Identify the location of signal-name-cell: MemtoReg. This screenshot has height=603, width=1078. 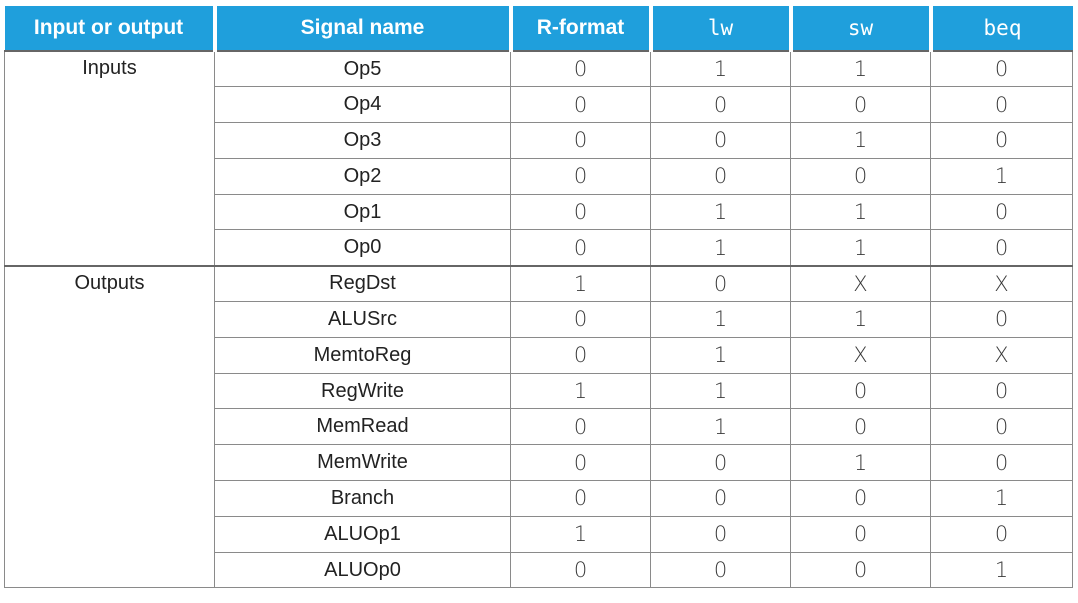
(362, 355).